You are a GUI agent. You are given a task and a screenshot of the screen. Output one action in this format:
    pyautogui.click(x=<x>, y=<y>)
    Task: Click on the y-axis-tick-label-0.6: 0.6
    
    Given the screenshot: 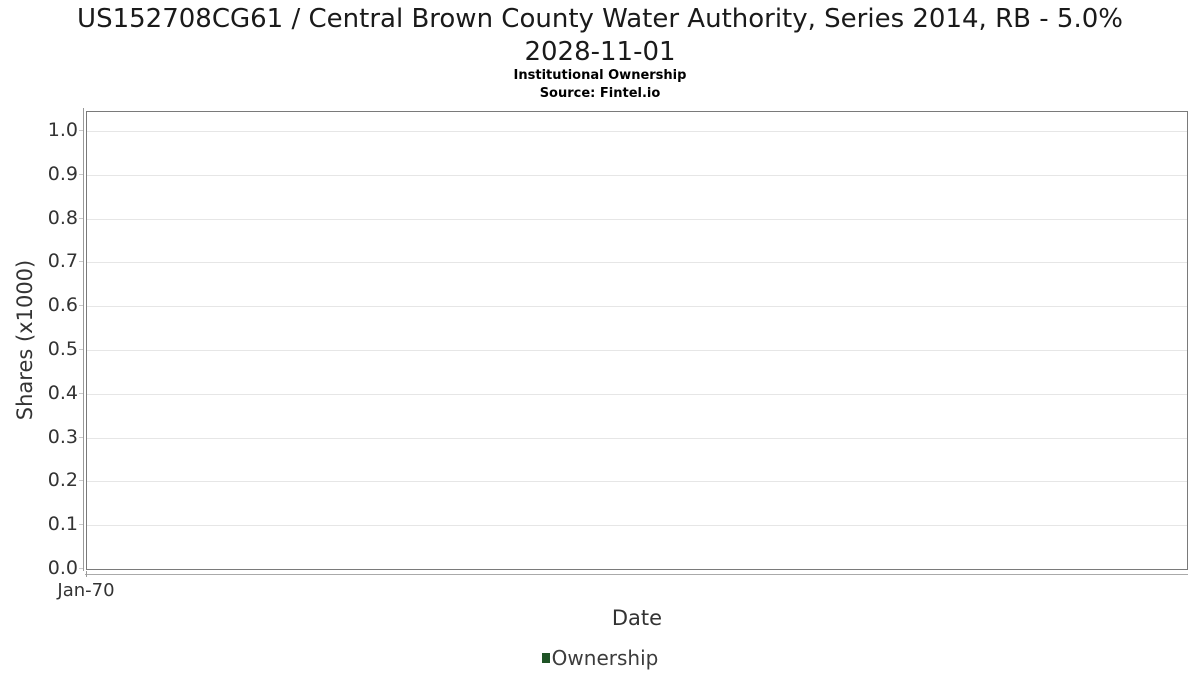 What is the action you would take?
    pyautogui.click(x=62, y=305)
    